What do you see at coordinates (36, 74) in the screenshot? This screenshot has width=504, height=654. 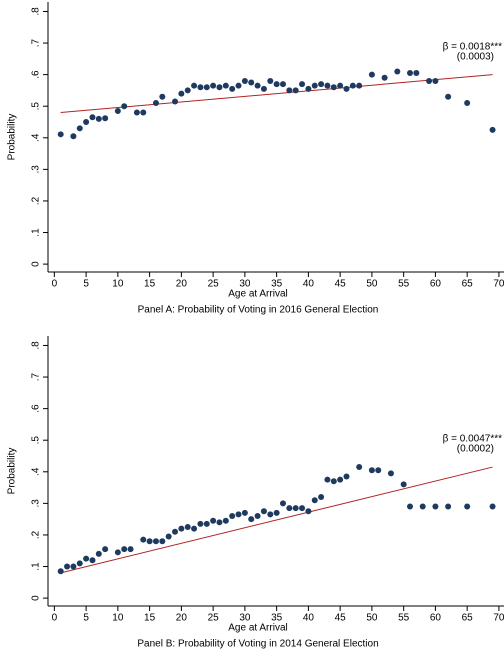 I see `y-tick-label: .6` at bounding box center [36, 74].